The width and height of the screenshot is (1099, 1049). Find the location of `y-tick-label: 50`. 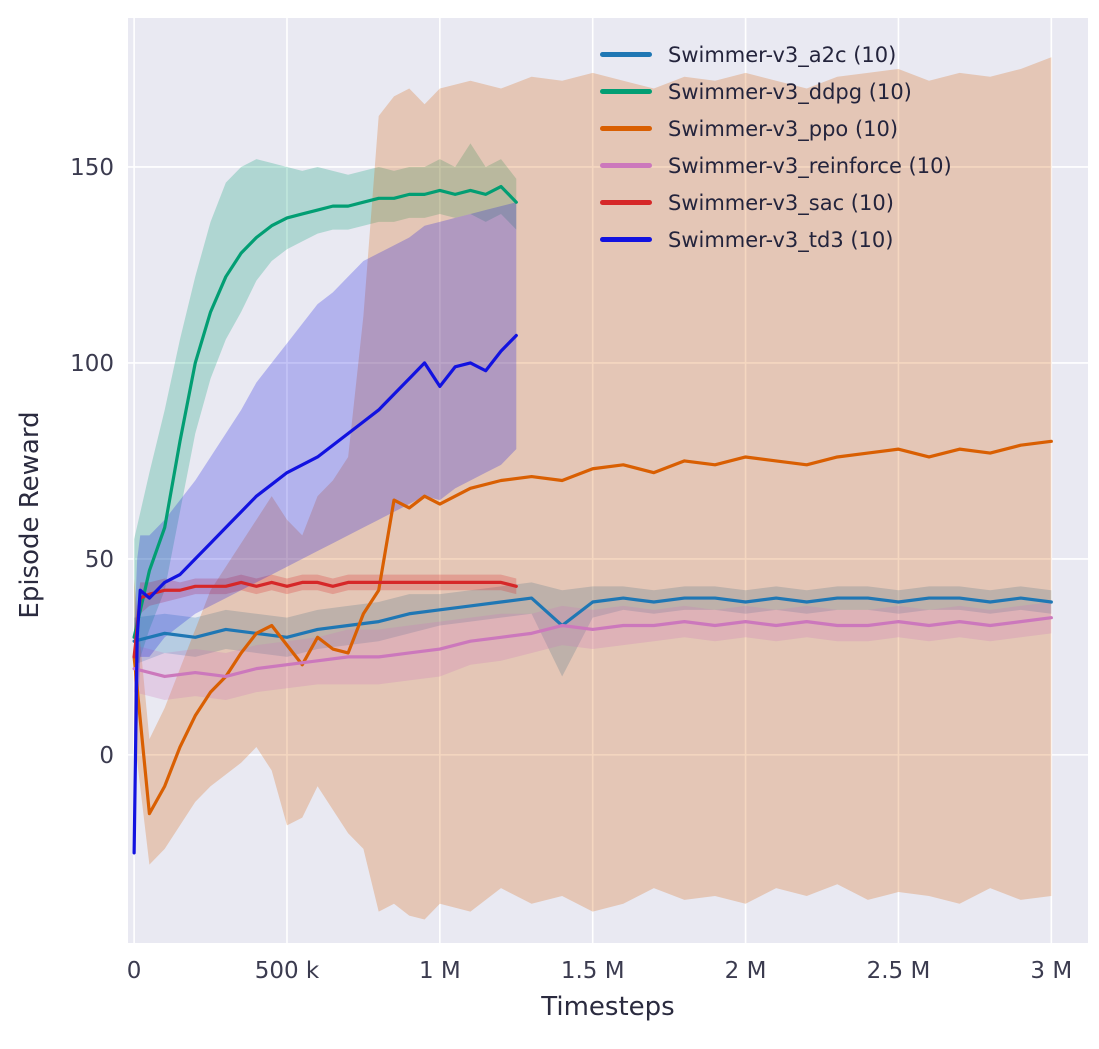

y-tick-label: 50 is located at coordinates (99, 560).